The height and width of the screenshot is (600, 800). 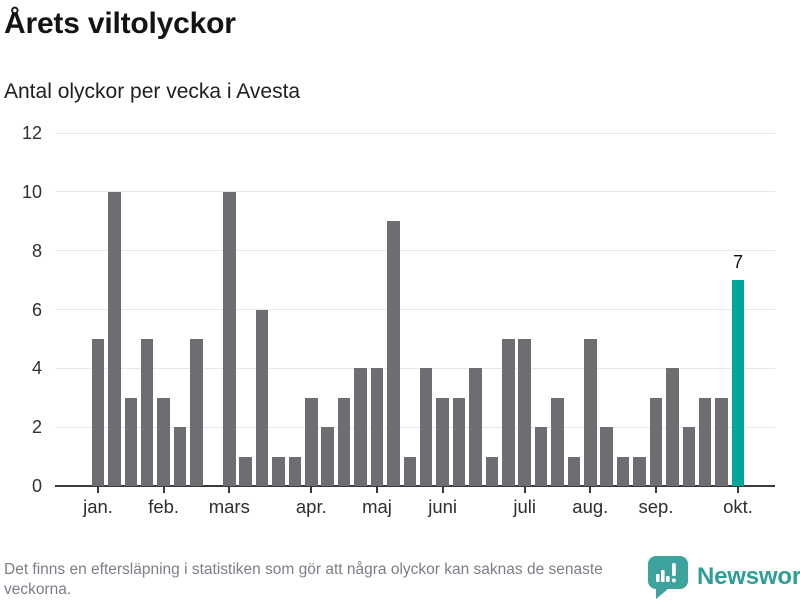 What do you see at coordinates (524, 506) in the screenshot?
I see `x-axis-label: juli` at bounding box center [524, 506].